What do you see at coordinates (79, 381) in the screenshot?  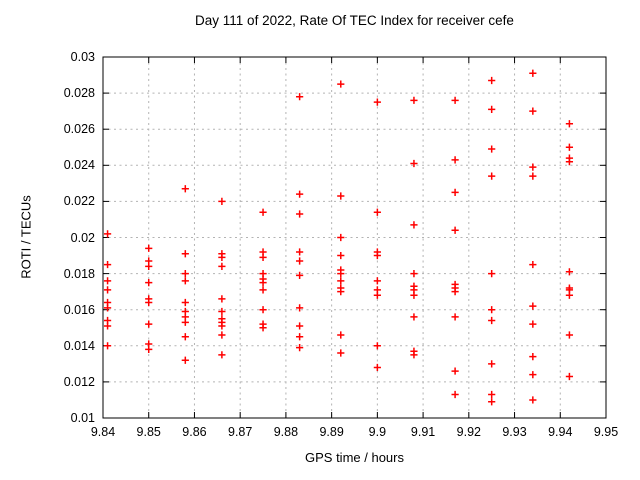 I see `y-tick-label: 0.012` at bounding box center [79, 381].